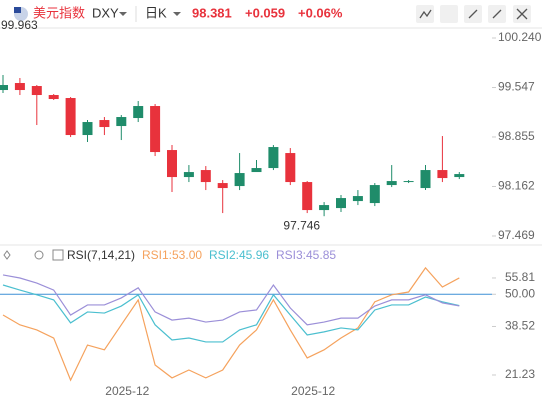  Describe the element at coordinates (239, 255) in the screenshot. I see `legend-entry: RSI2:45.96` at that location.